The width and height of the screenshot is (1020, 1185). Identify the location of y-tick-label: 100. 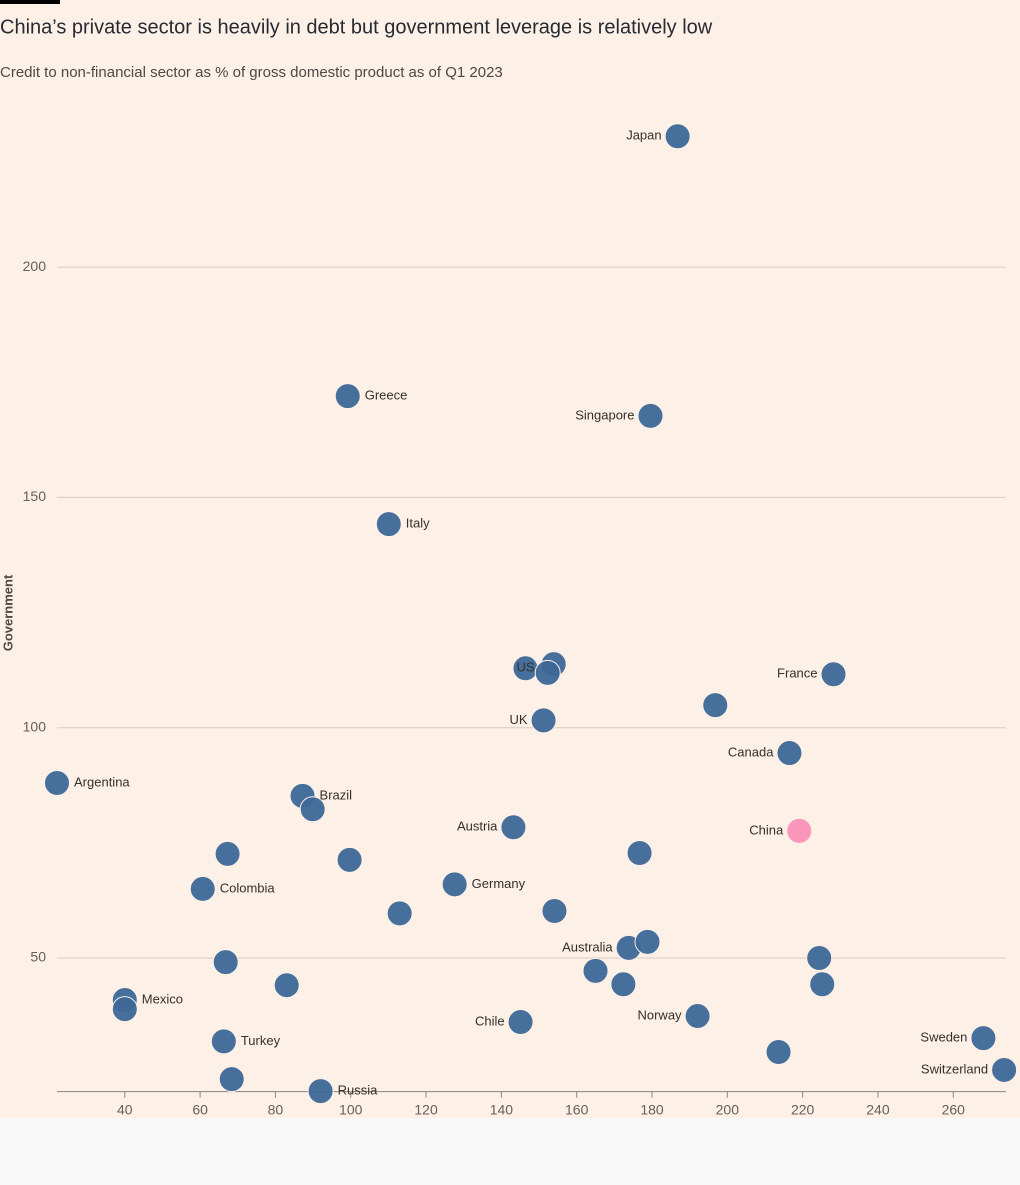
(35, 726).